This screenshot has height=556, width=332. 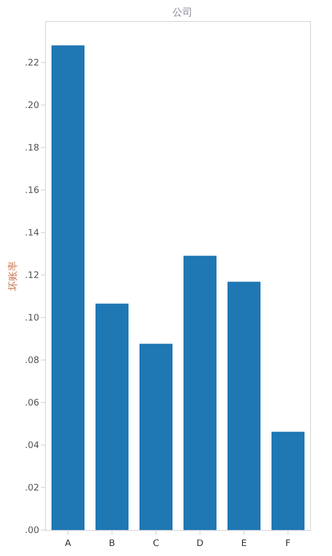 What do you see at coordinates (32, 233) in the screenshot?
I see `y-tick-label: .14` at bounding box center [32, 233].